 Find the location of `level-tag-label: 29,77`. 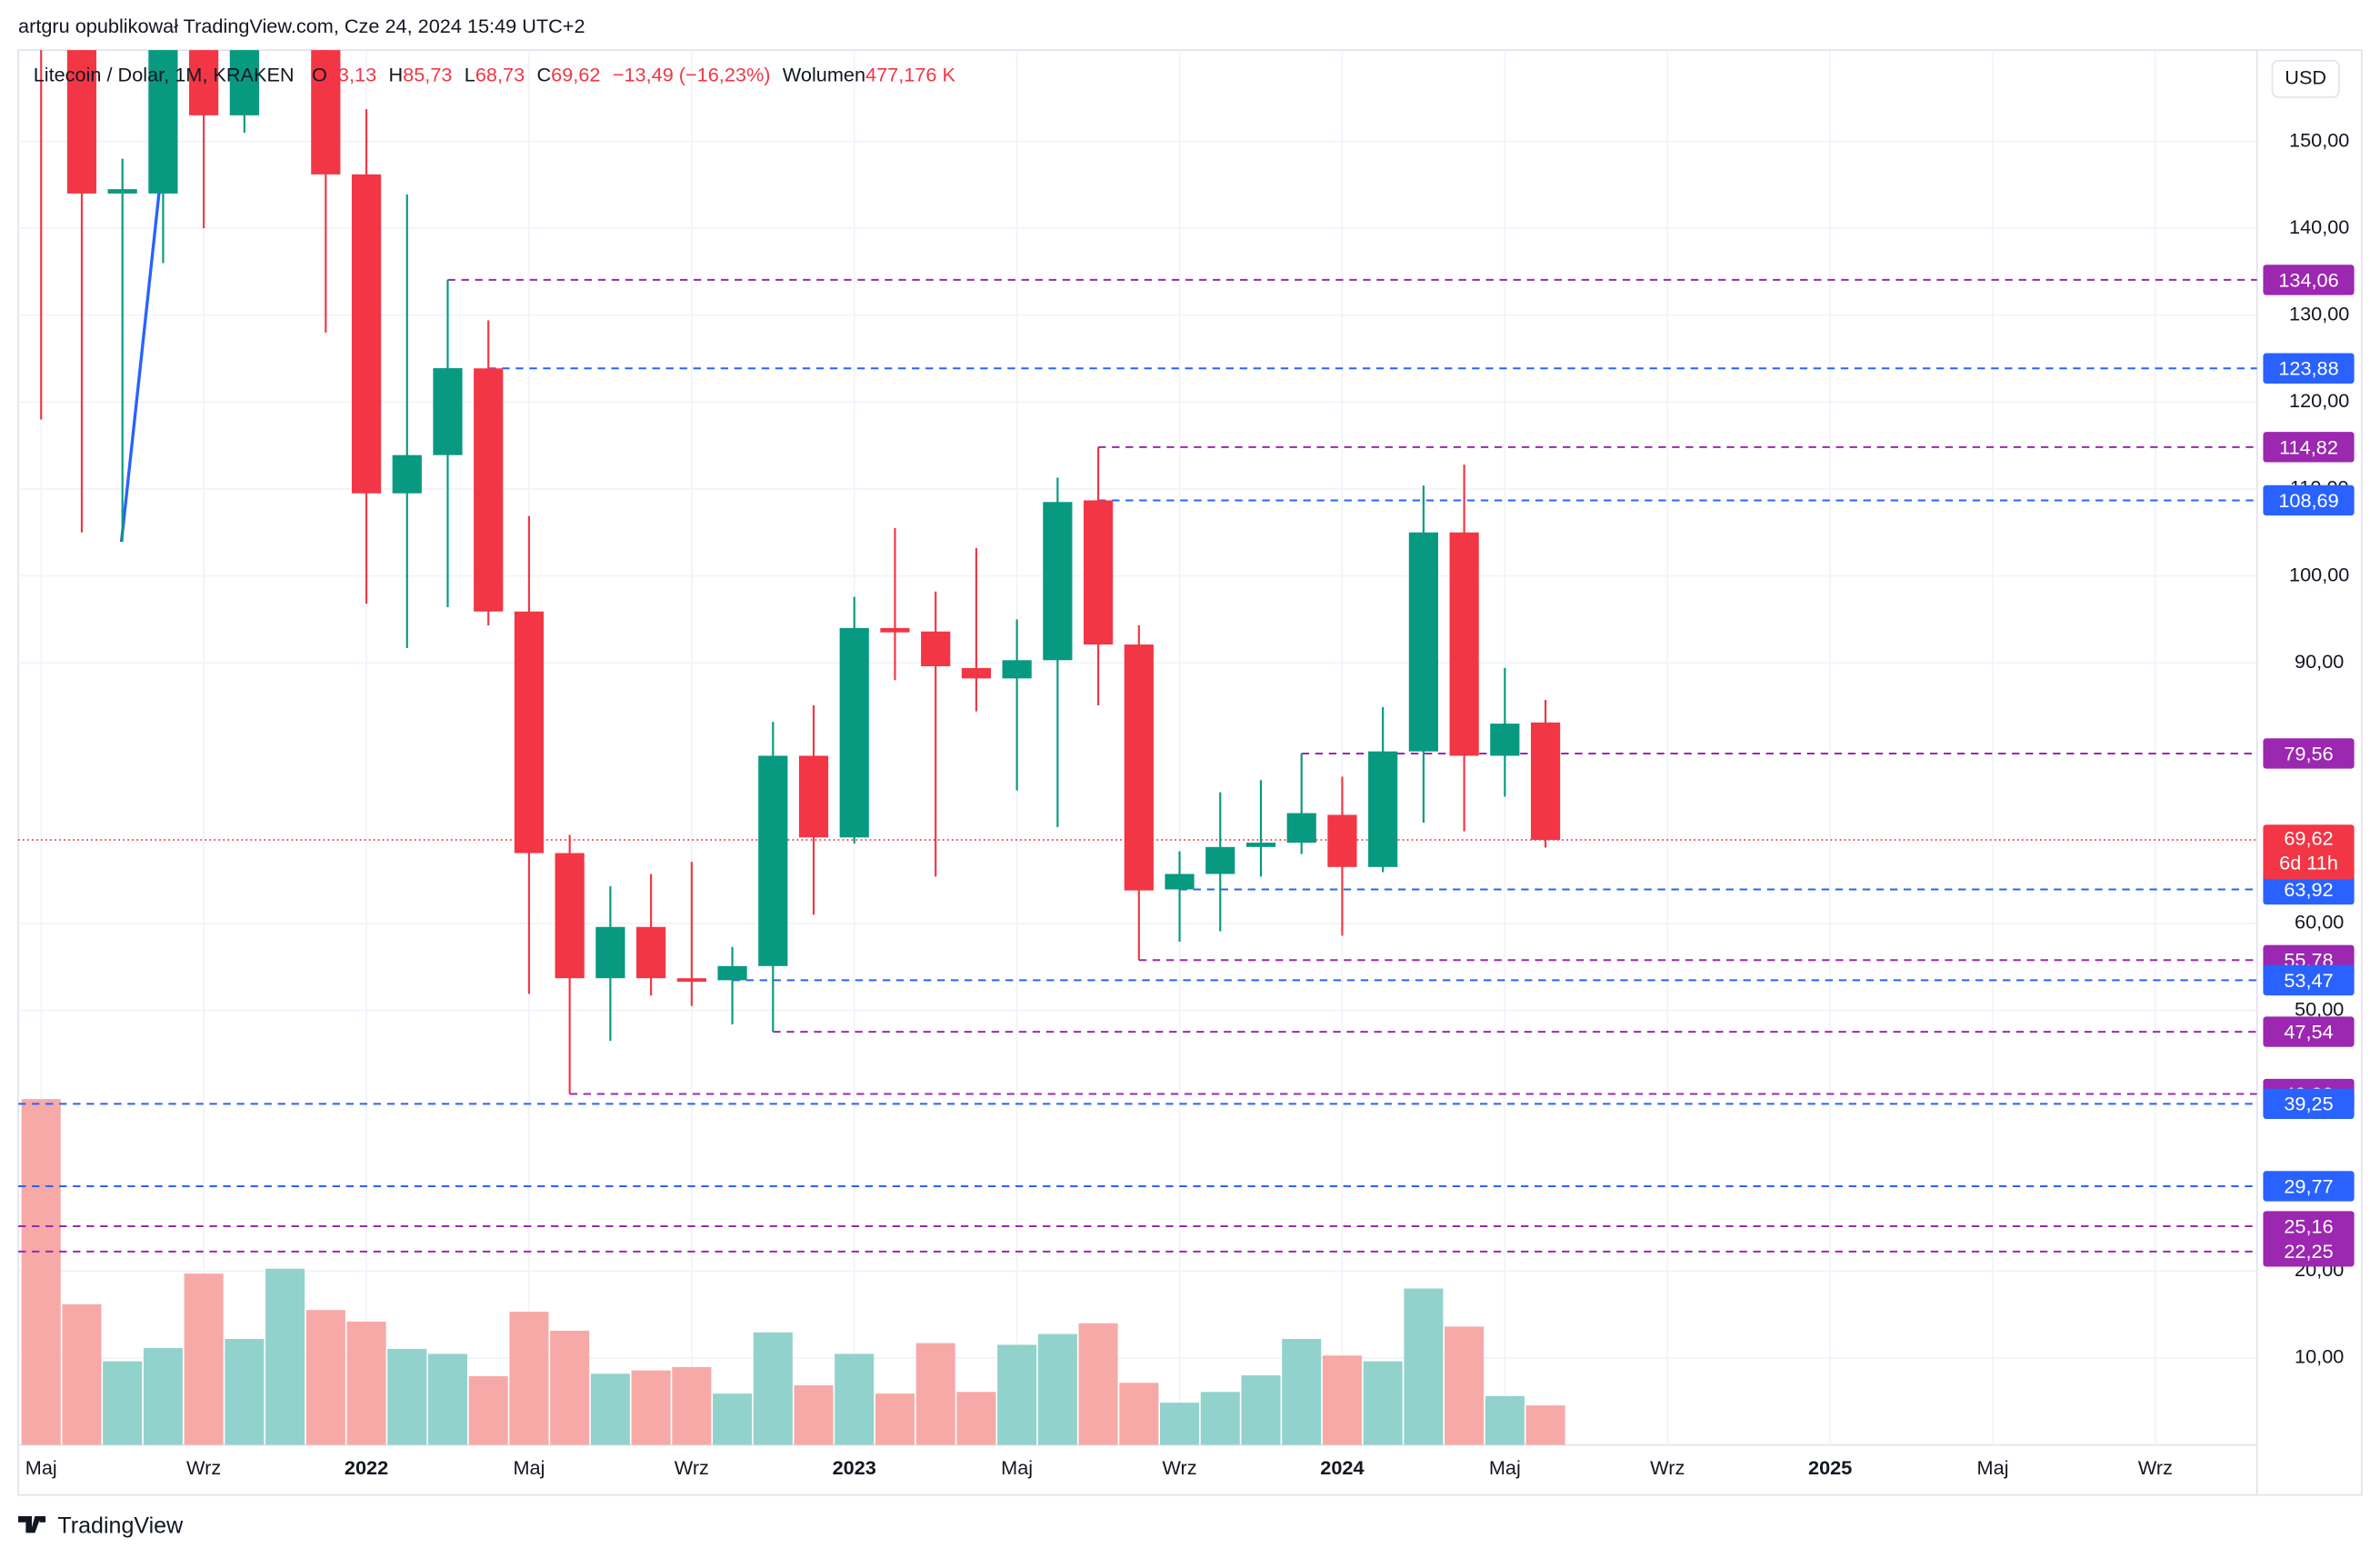

level-tag-label: 29,77 is located at coordinates (2309, 1185).